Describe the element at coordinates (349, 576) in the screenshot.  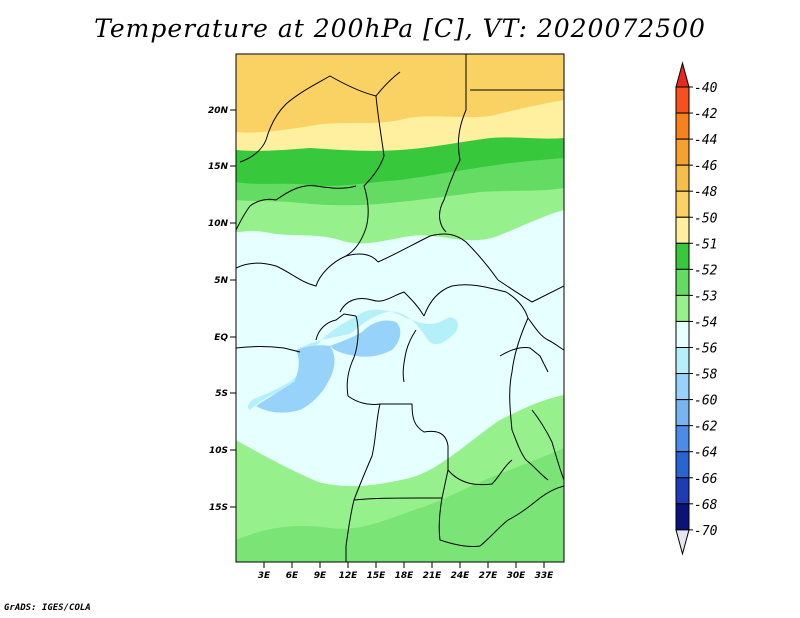
I see `lon-label: 12E` at that location.